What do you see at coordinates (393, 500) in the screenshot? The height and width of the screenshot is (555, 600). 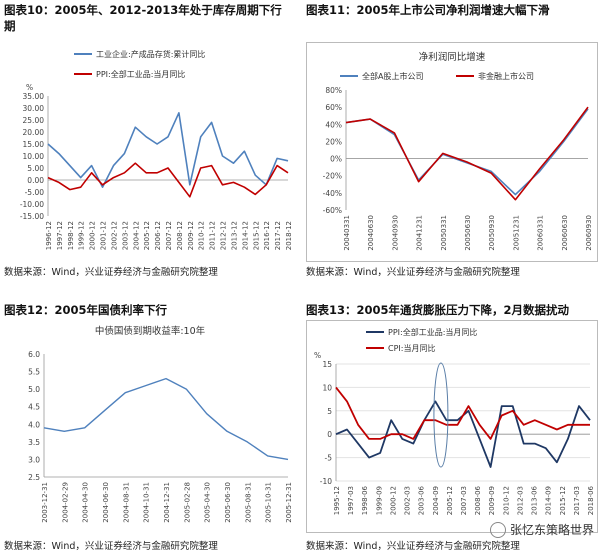 I see `x-tick-label: 2000-12` at bounding box center [393, 500].